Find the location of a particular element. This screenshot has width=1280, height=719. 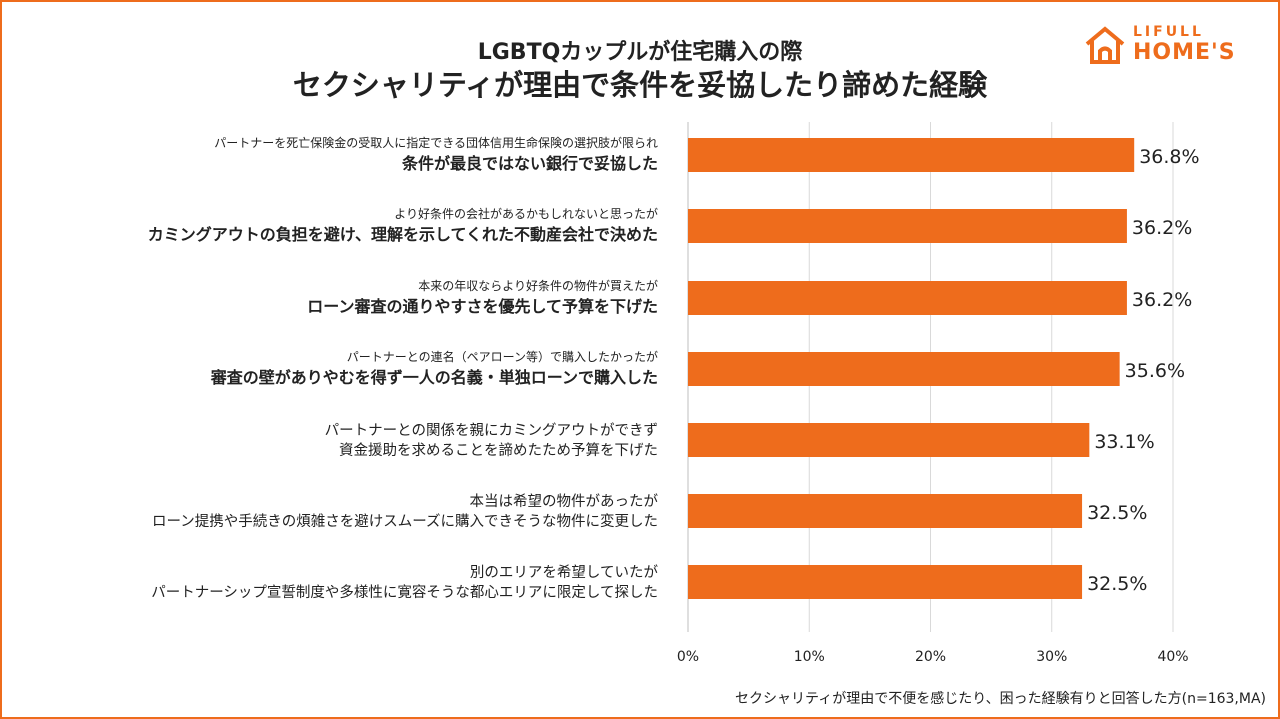

logo-text-lifull: LIFULL is located at coordinates (1168, 32).